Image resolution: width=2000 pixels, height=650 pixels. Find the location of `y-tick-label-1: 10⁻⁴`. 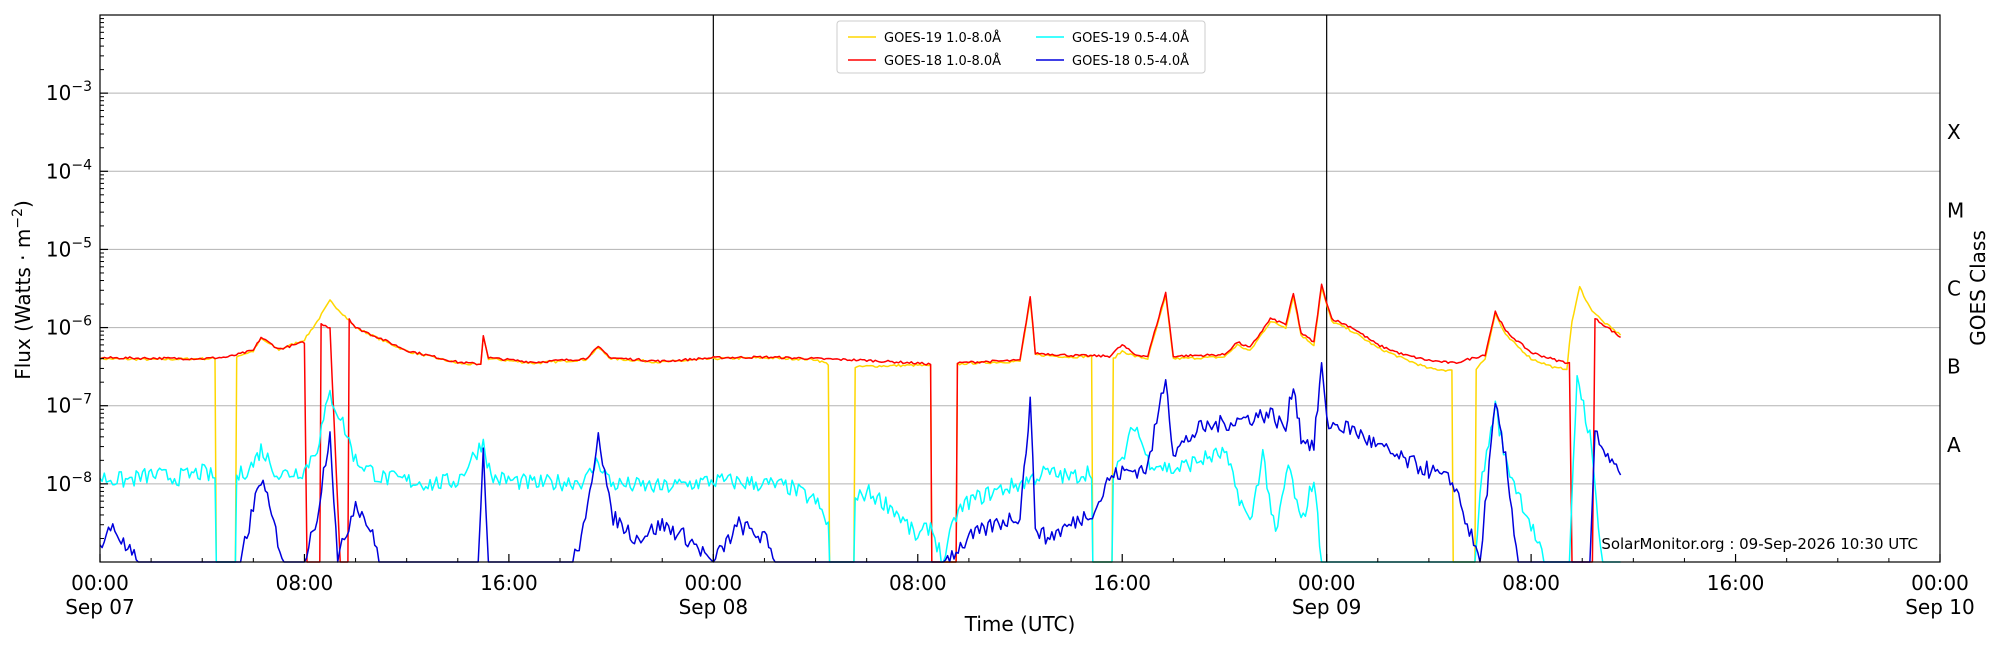

y-tick-label-1: 10⁻⁴ is located at coordinates (69, 170).